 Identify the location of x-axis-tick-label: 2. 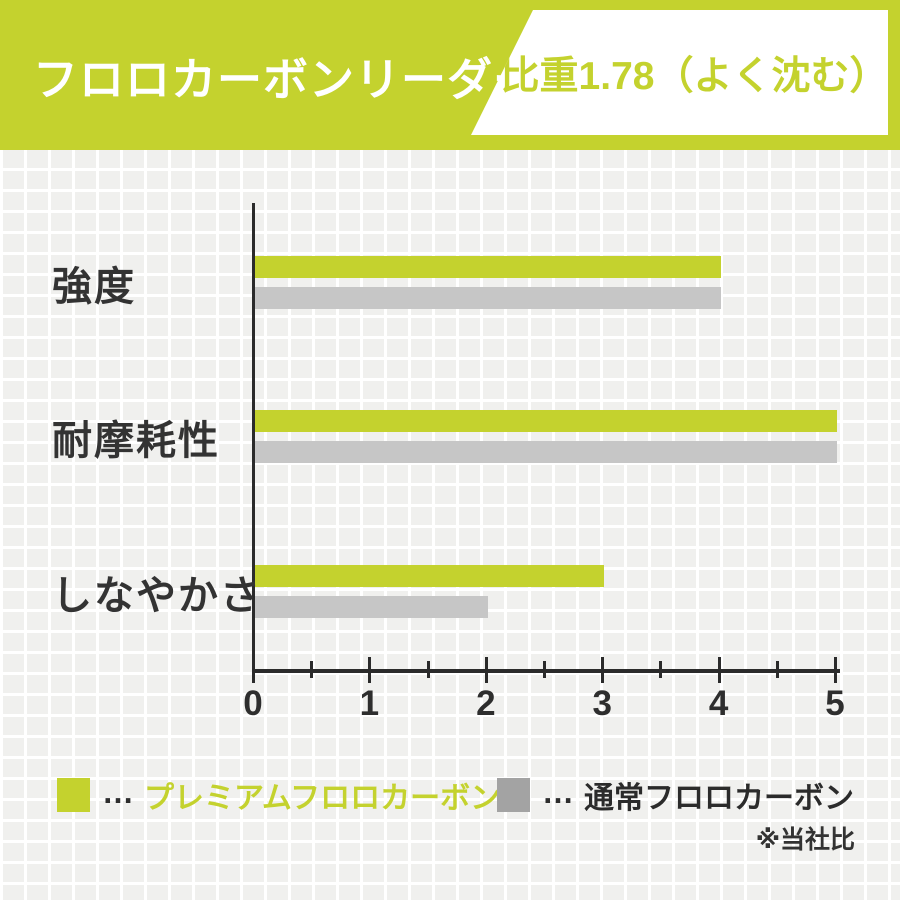
(486, 703).